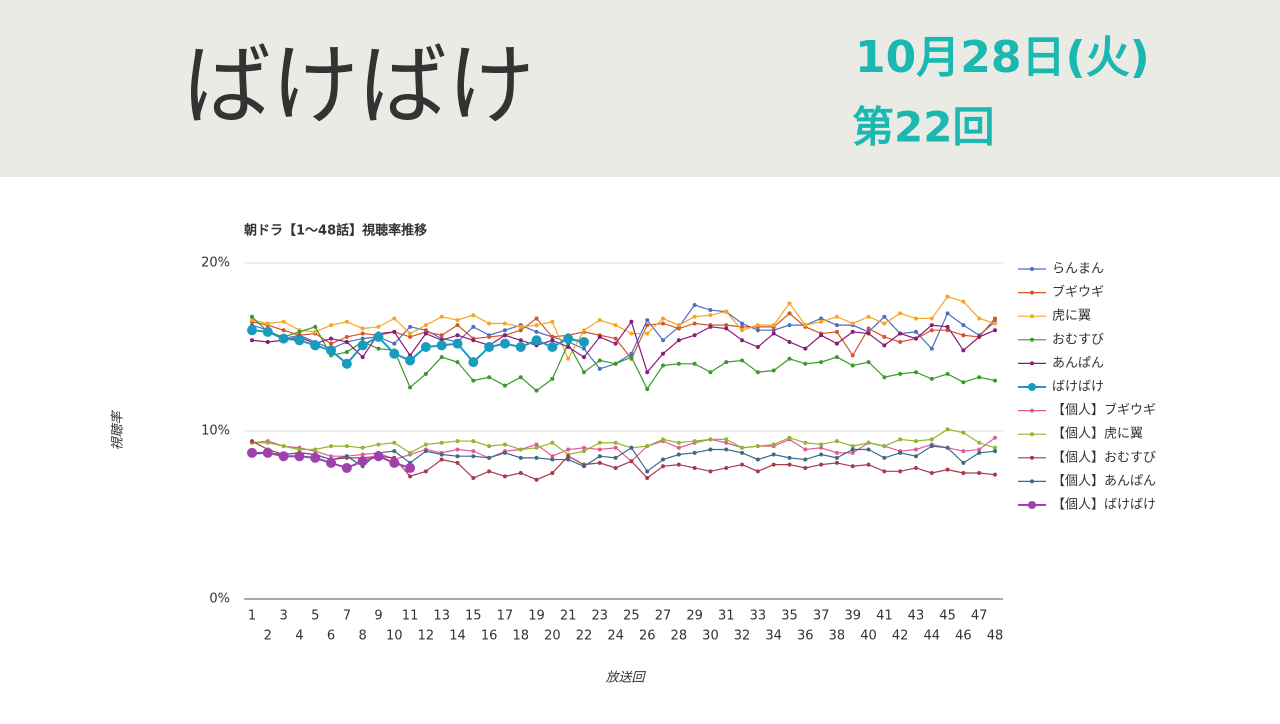 This screenshot has height=724, width=1280. Describe the element at coordinates (489, 636) in the screenshot. I see `x-tick-label: 16` at that location.